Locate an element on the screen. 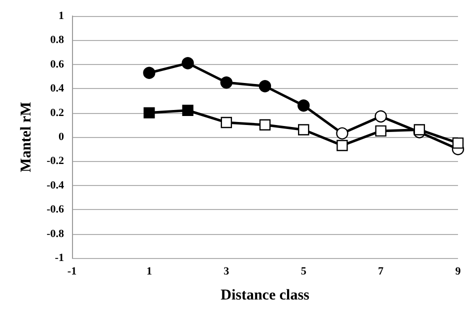  y-tick-label: 0.4 is located at coordinates (57, 88).